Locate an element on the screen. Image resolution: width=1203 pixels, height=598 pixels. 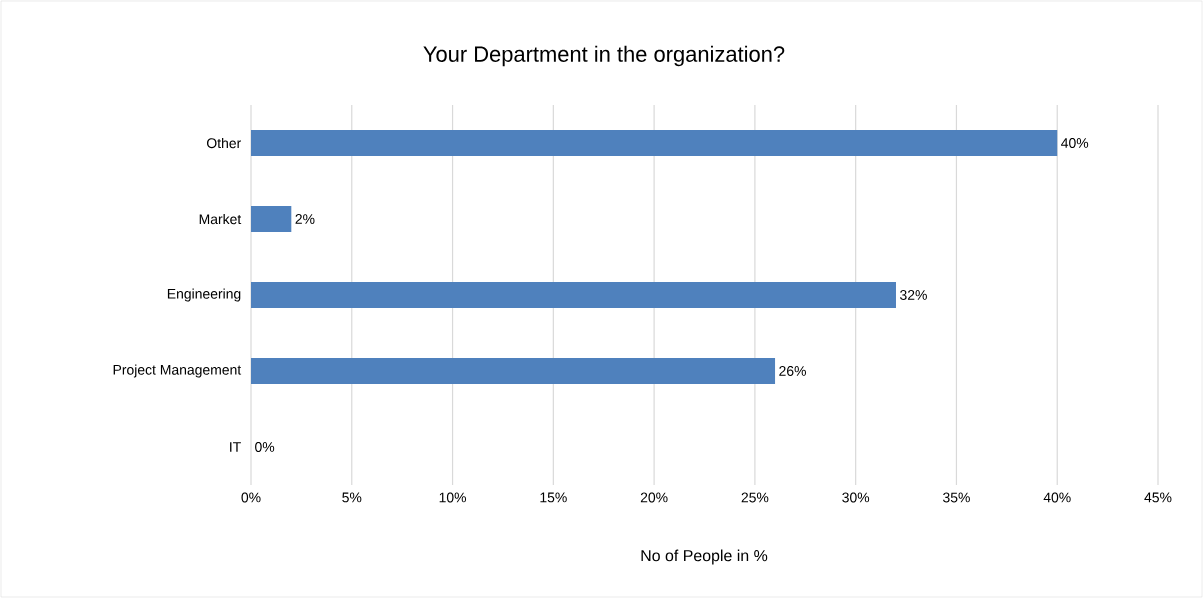
y-tick-label: Other is located at coordinates (224, 143).